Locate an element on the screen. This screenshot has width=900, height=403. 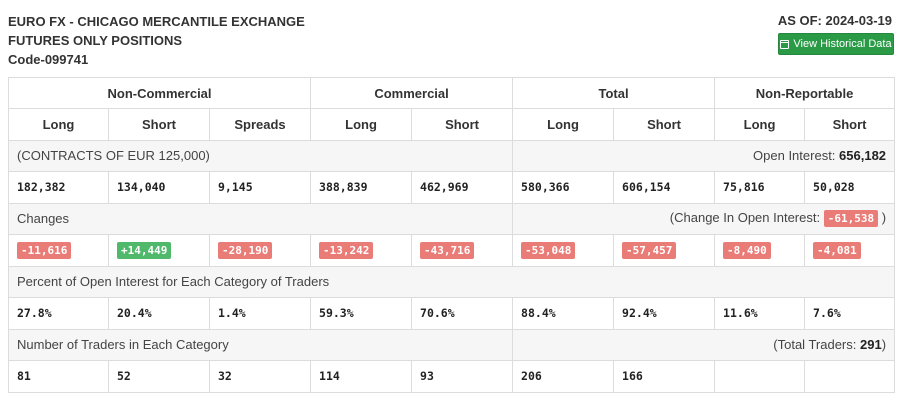
table-cell: 70.6% is located at coordinates (462, 313).